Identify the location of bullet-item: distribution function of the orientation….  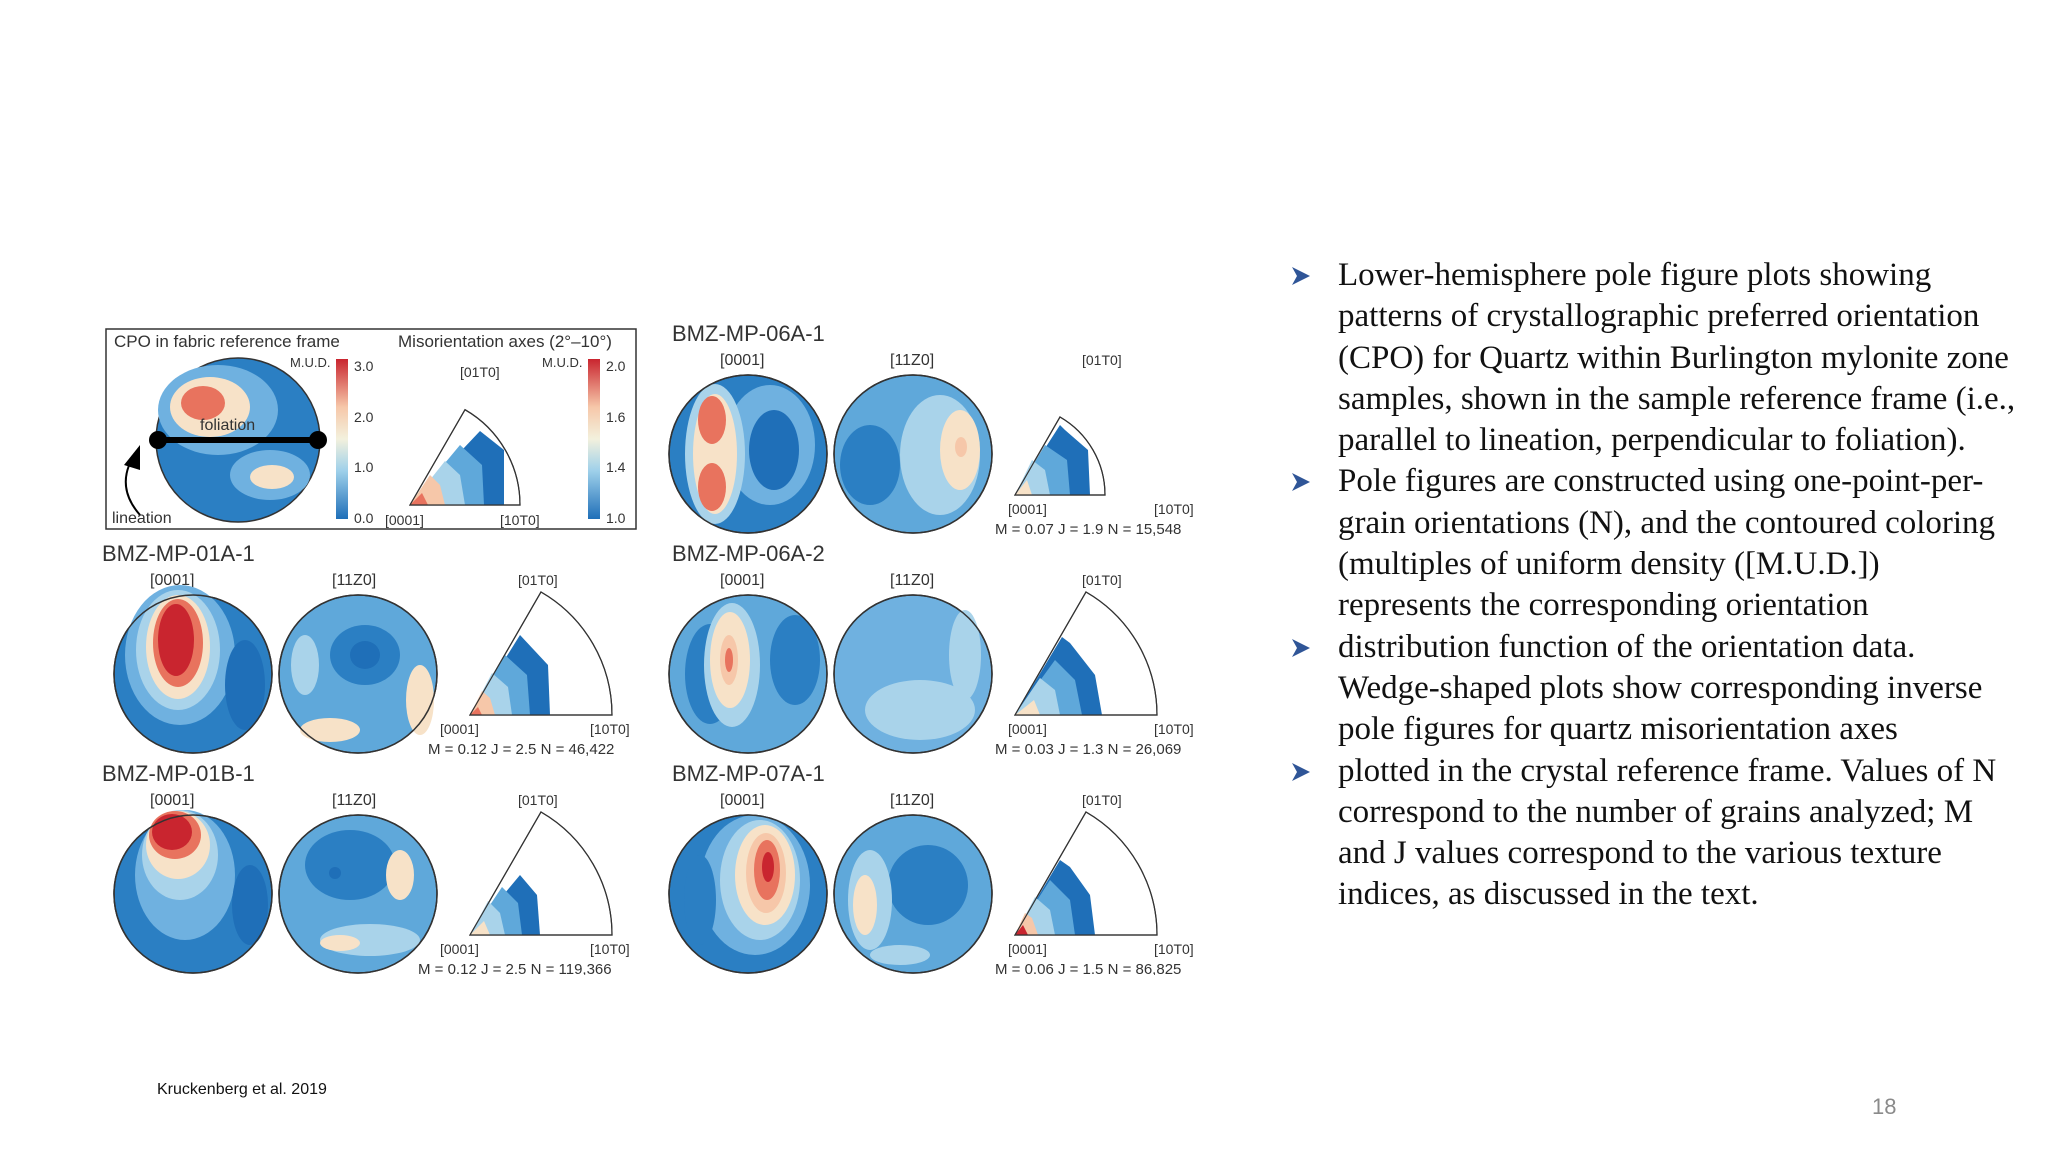
(1651, 689).